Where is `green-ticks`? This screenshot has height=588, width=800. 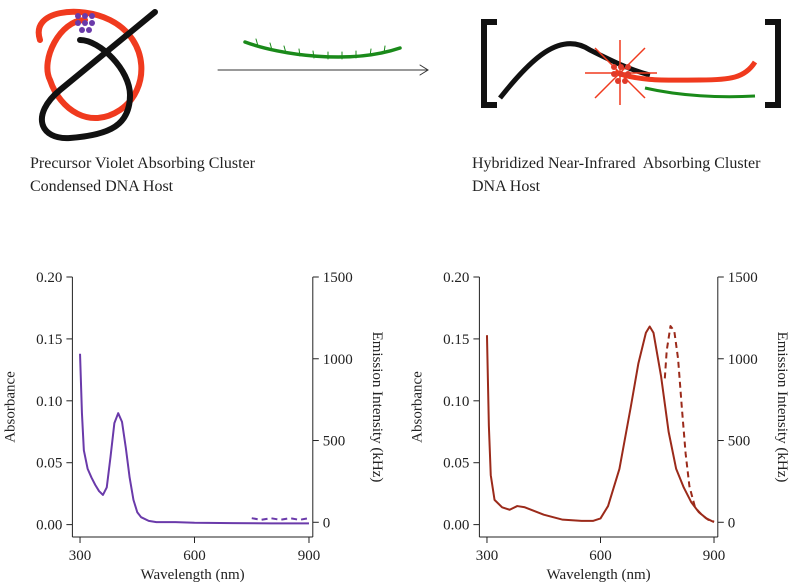 green-ticks is located at coordinates (320, 49).